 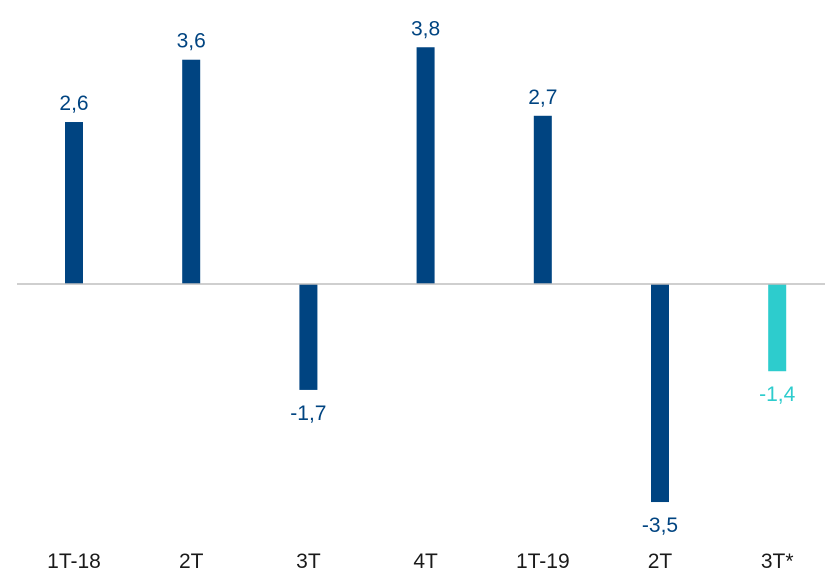 I want to click on x-tick-label-2: 3T, so click(x=308, y=561).